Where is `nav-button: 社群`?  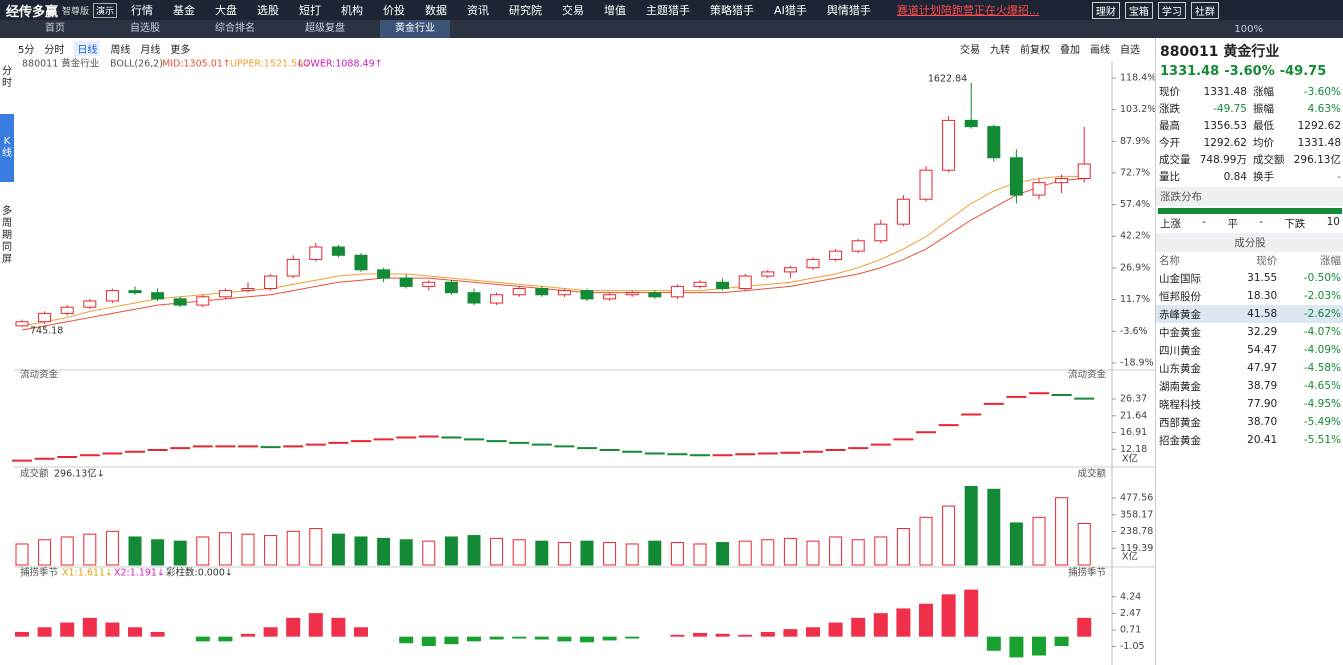
nav-button: 社群 is located at coordinates (1204, 10).